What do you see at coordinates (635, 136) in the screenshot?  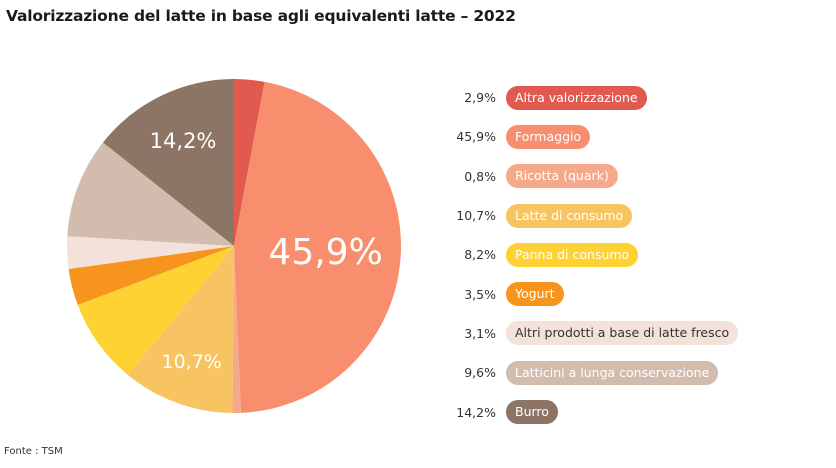 I see `legend-item: 45,9% Formaggio` at bounding box center [635, 136].